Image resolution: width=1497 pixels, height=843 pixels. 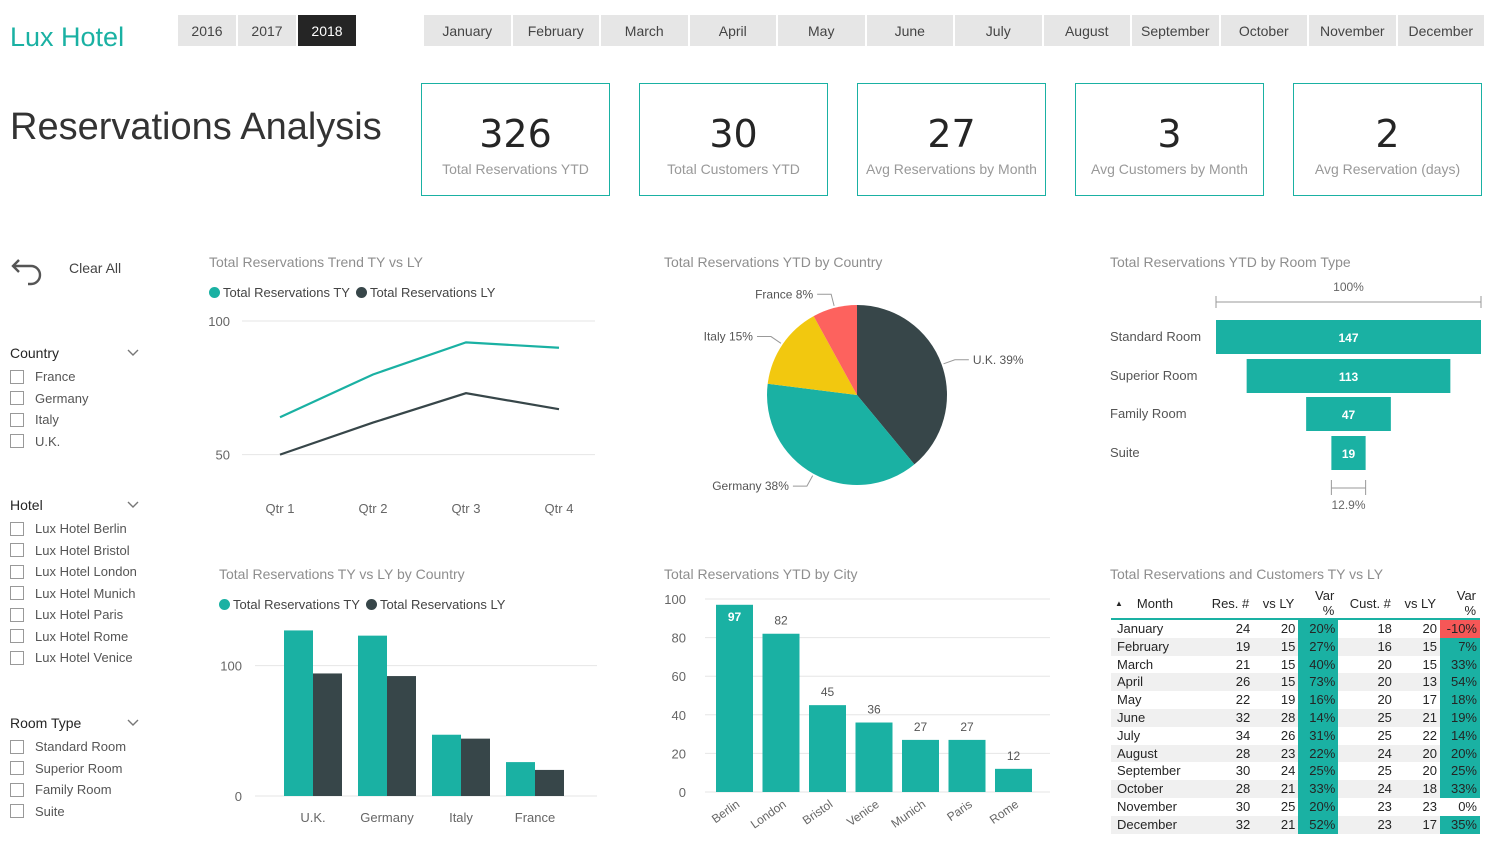 What do you see at coordinates (75, 769) in the screenshot?
I see `room-type-option: Superior Room` at bounding box center [75, 769].